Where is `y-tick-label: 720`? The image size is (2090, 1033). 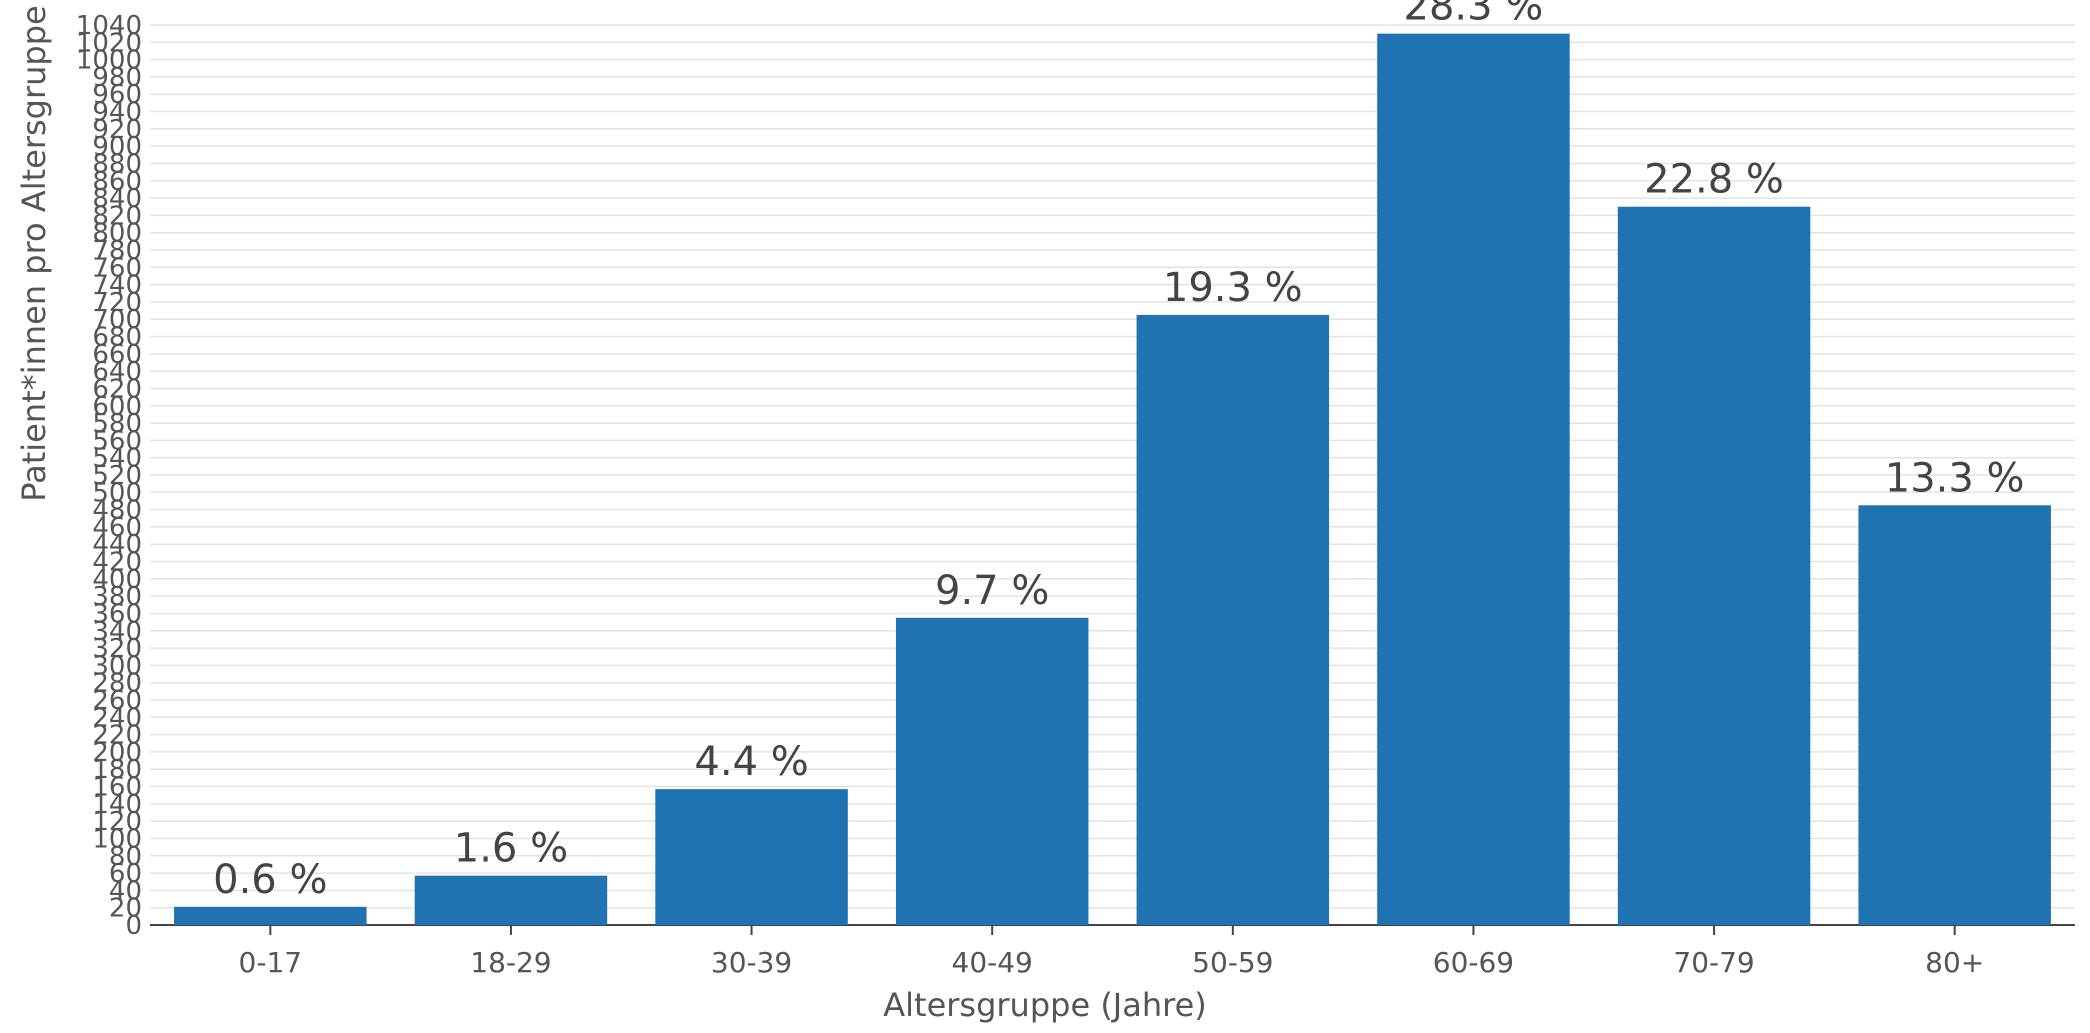 y-tick-label: 720 is located at coordinates (117, 303).